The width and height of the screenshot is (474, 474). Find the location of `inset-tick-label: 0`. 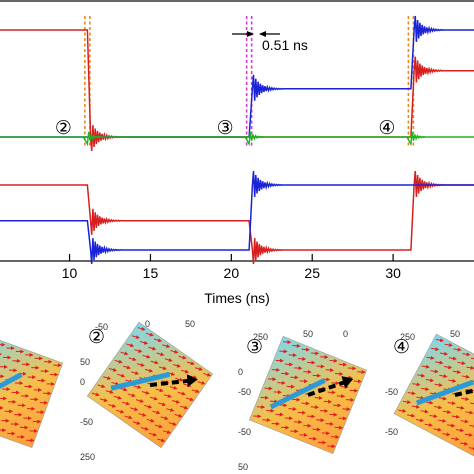

inset-tick-label: 0 is located at coordinates (240, 372).